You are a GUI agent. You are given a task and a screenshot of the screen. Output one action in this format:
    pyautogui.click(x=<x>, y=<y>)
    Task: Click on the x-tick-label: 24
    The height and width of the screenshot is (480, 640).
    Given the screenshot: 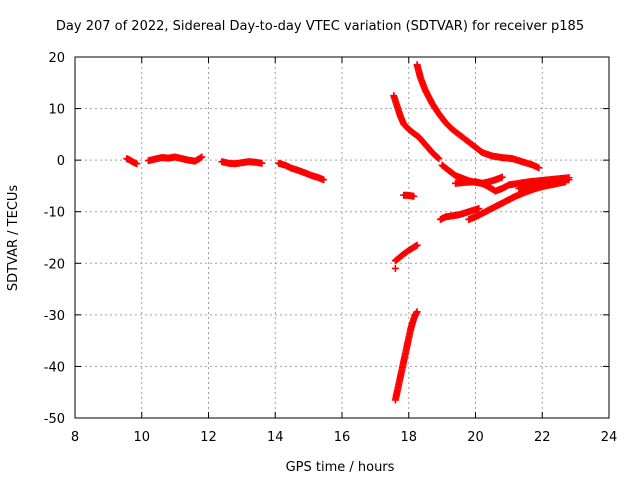 What is the action you would take?
    pyautogui.click(x=609, y=437)
    